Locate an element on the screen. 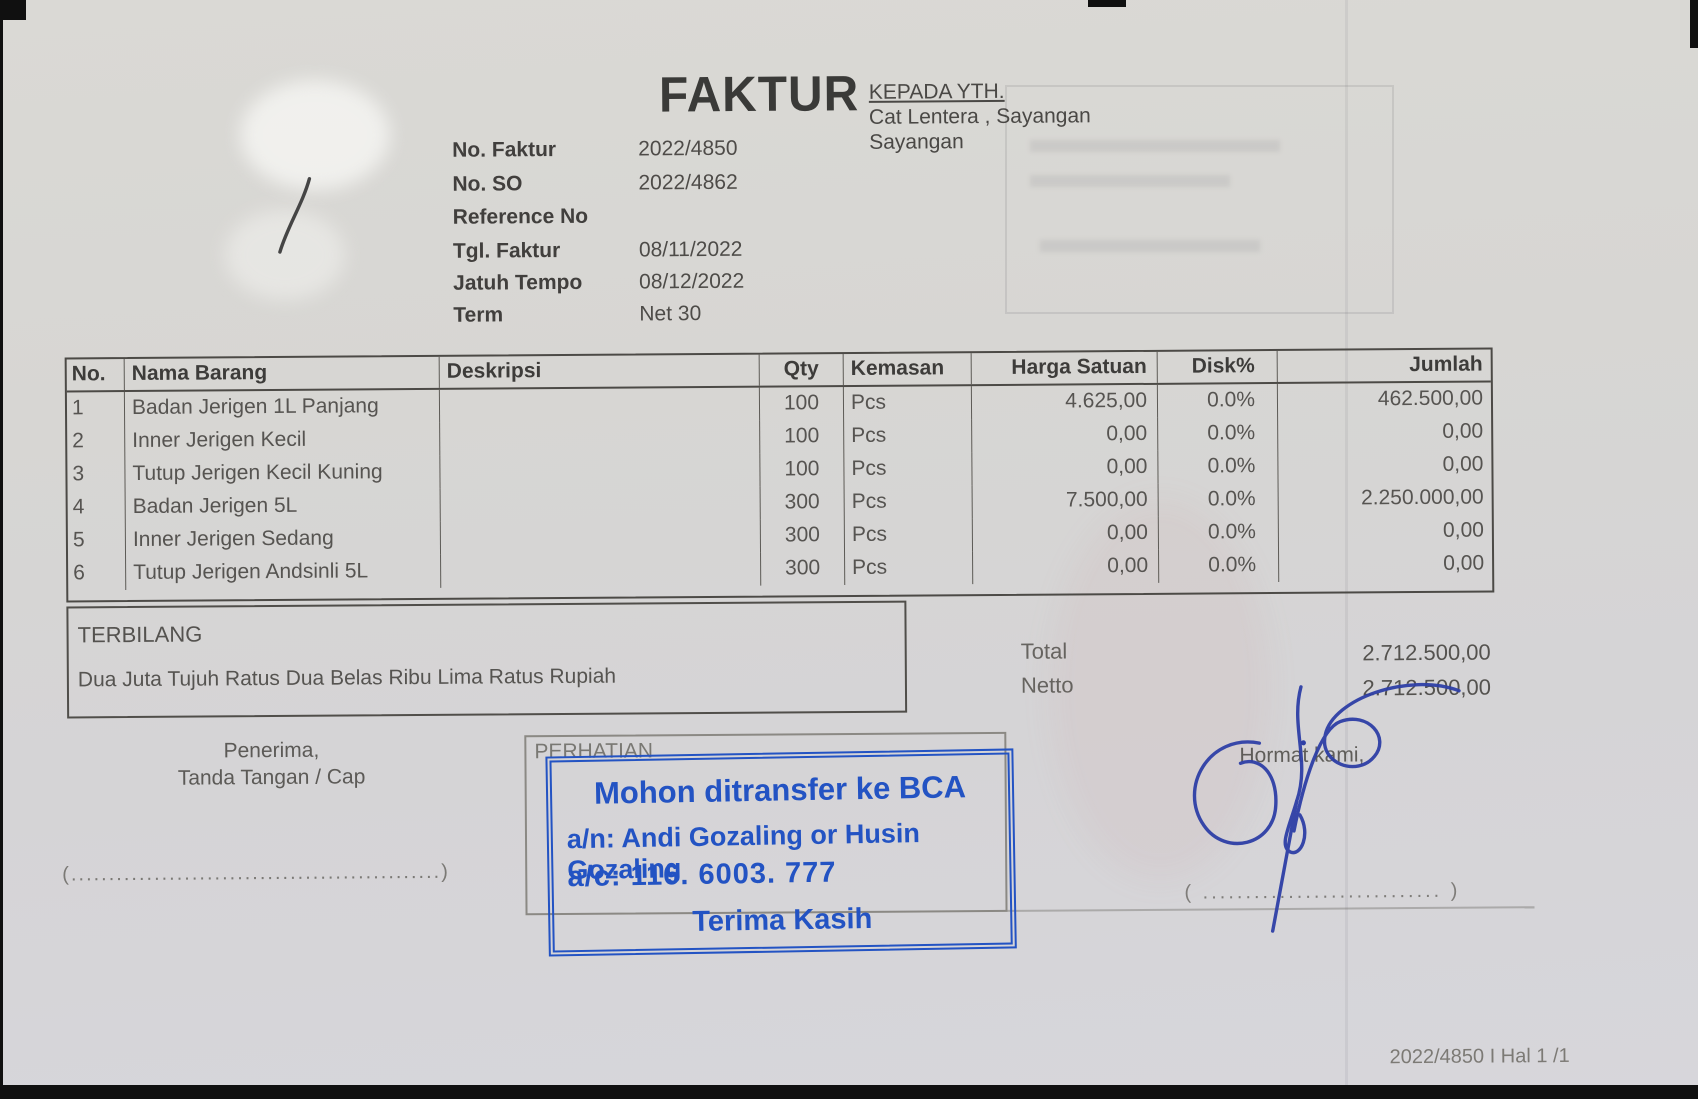 The width and height of the screenshot is (1698, 1099). meta-row-tgl-faktur: Tgl. Faktur 08/11/2022 is located at coordinates (598, 251).